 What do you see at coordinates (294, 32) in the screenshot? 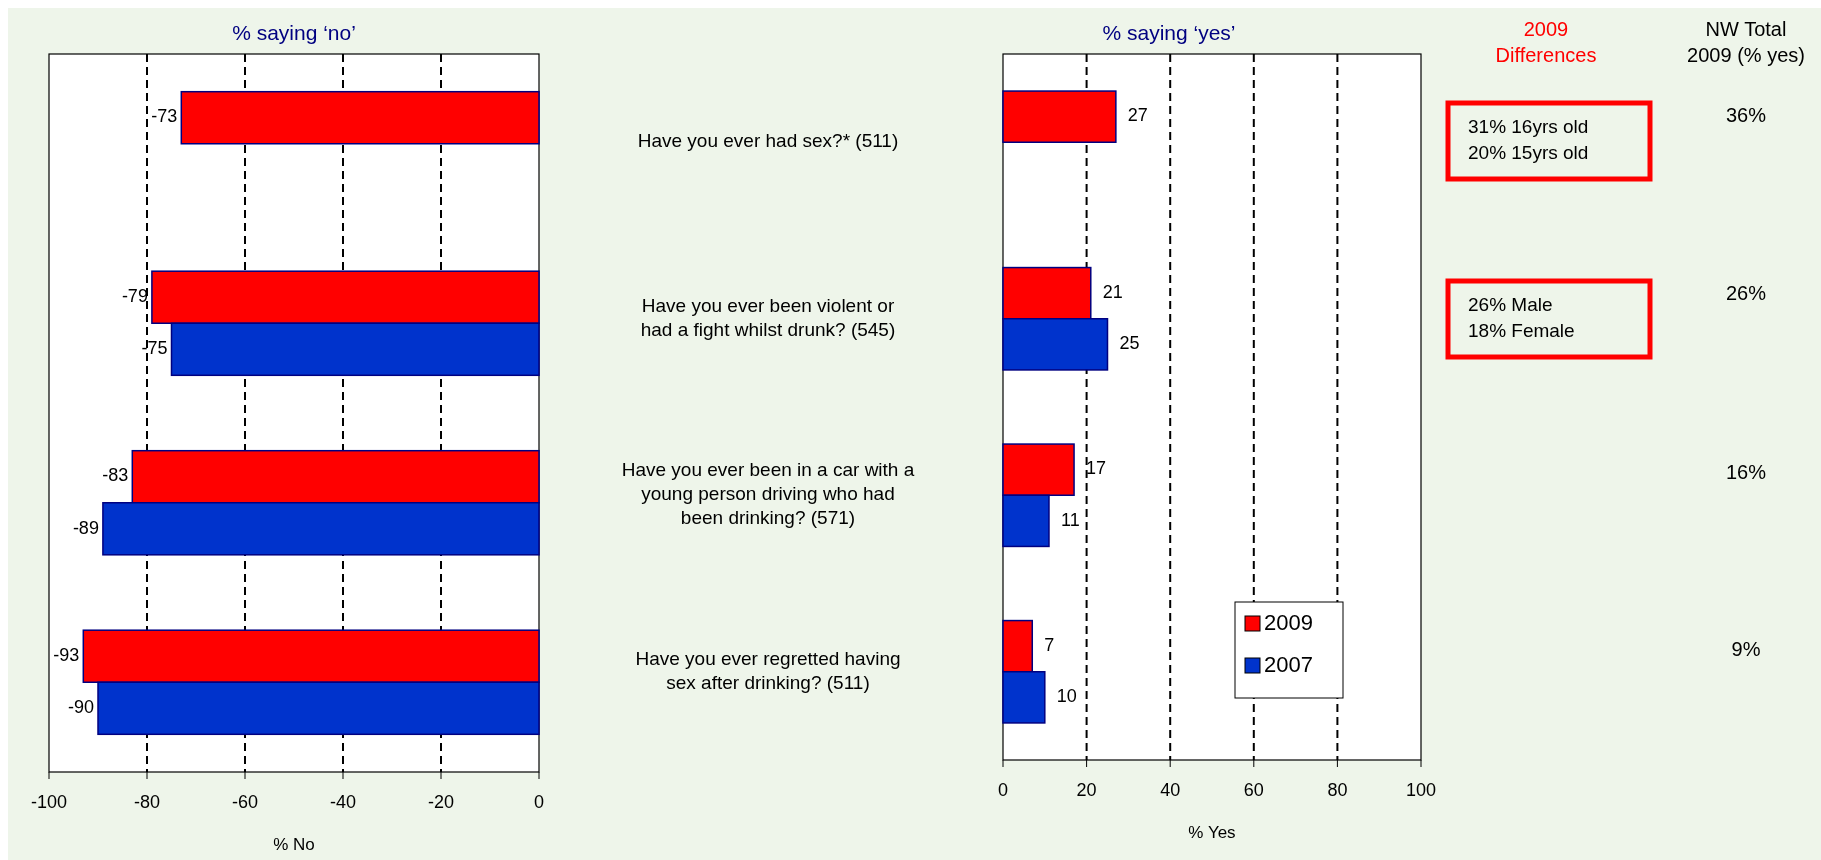
I see `chart-title: % saying ‘no’` at bounding box center [294, 32].